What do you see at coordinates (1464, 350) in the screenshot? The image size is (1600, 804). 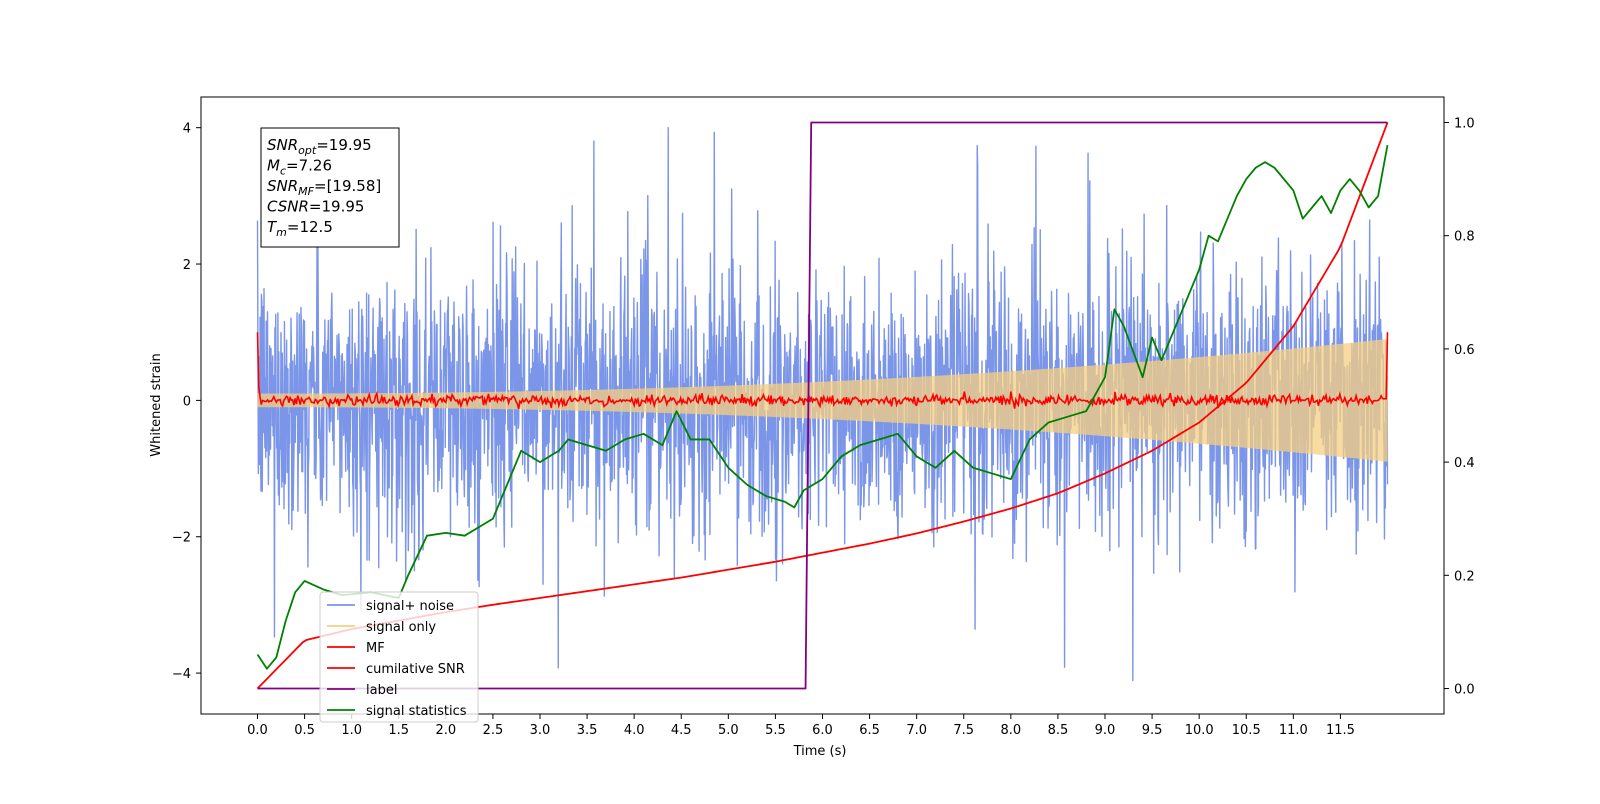 I see `y-right-tick-label: 0.6` at bounding box center [1464, 350].